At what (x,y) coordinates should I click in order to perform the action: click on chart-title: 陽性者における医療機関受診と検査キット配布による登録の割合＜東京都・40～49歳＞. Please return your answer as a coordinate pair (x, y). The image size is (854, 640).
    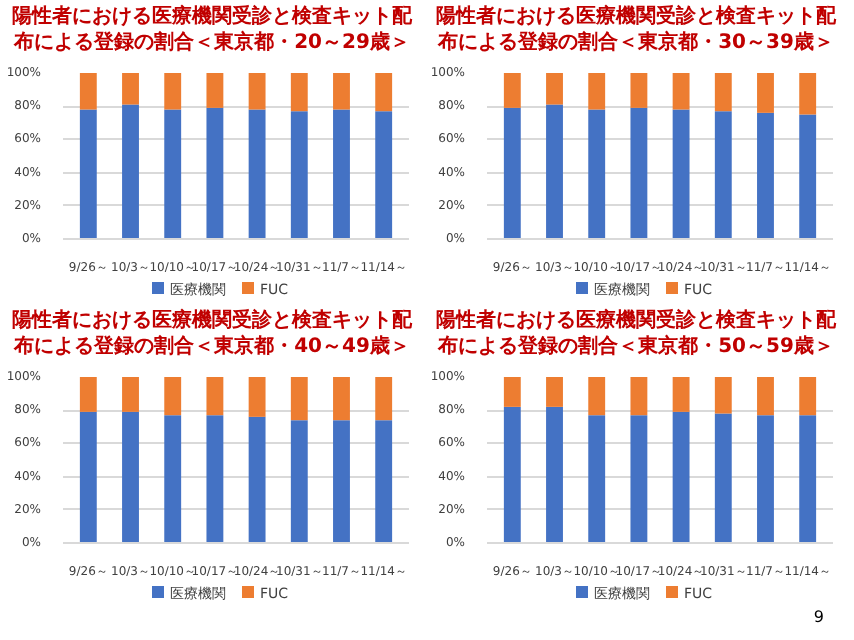
    Looking at the image, I should click on (212, 334).